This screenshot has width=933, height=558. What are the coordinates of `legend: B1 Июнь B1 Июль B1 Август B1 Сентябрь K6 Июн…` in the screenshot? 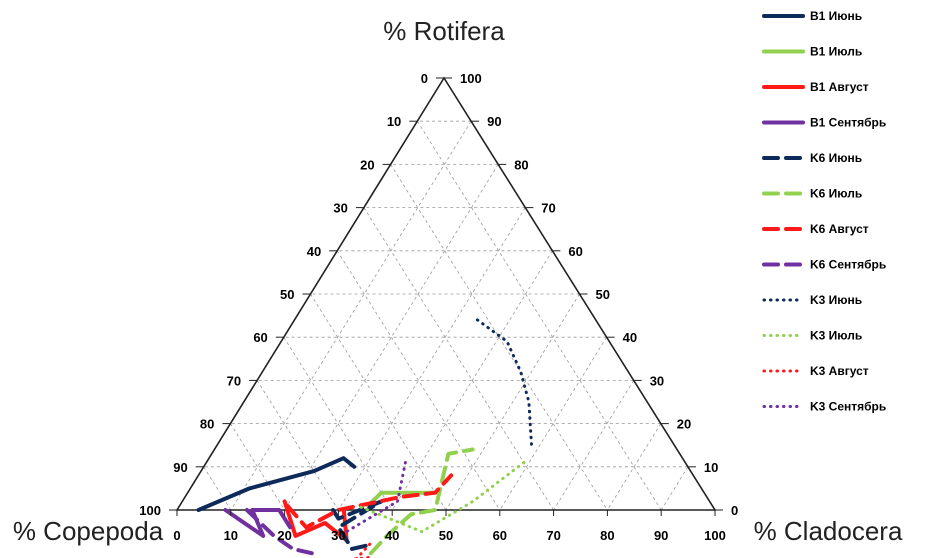 It's located at (824, 211).